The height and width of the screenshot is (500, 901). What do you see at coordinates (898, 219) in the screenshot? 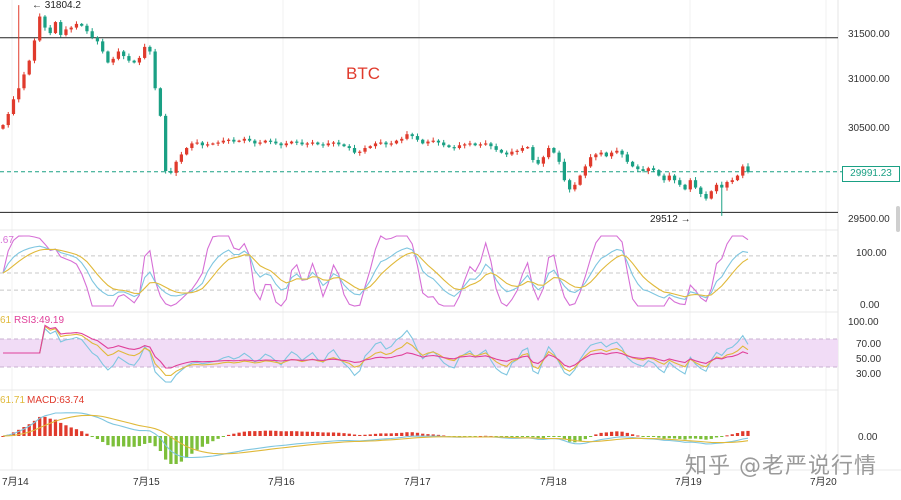
I see `price-axis-scroll-handle` at bounding box center [898, 219].